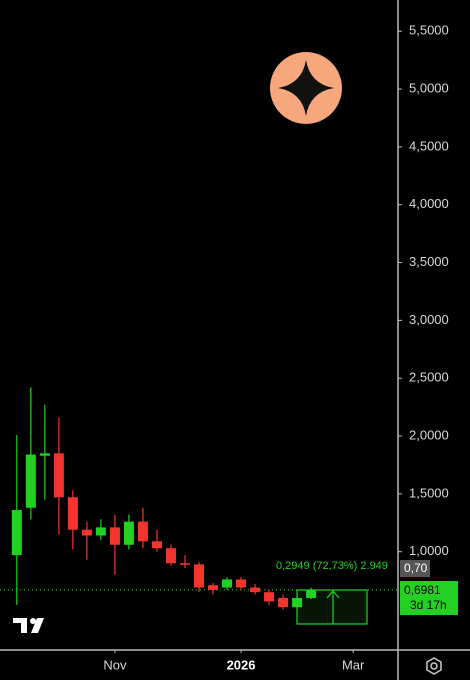 The image size is (470, 680). Describe the element at coordinates (241, 664) in the screenshot. I see `x-tick-label: 2026` at that location.